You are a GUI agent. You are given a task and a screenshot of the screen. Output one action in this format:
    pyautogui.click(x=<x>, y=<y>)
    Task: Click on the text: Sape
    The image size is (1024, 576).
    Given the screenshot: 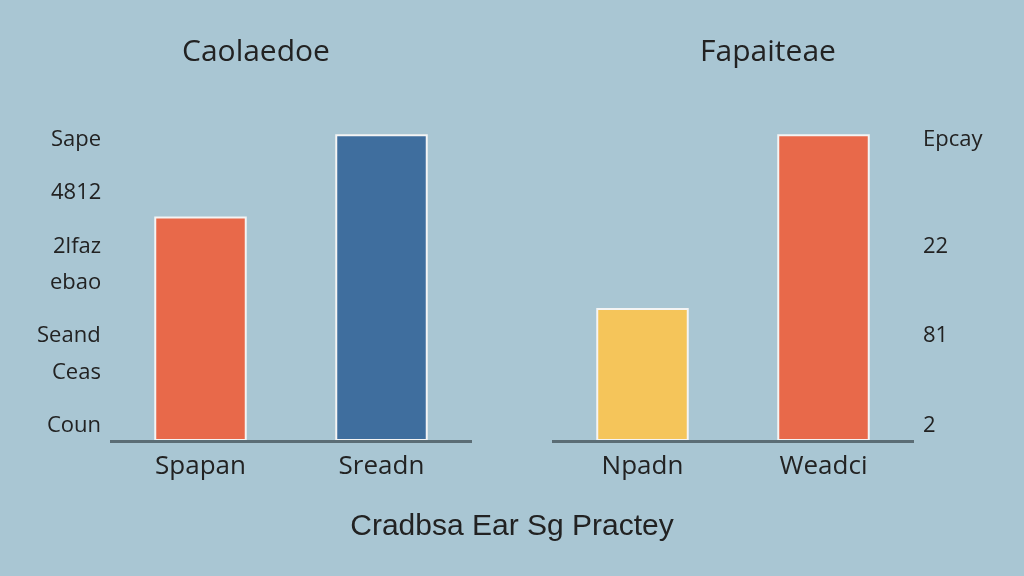 What is the action you would take?
    pyautogui.click(x=76, y=137)
    